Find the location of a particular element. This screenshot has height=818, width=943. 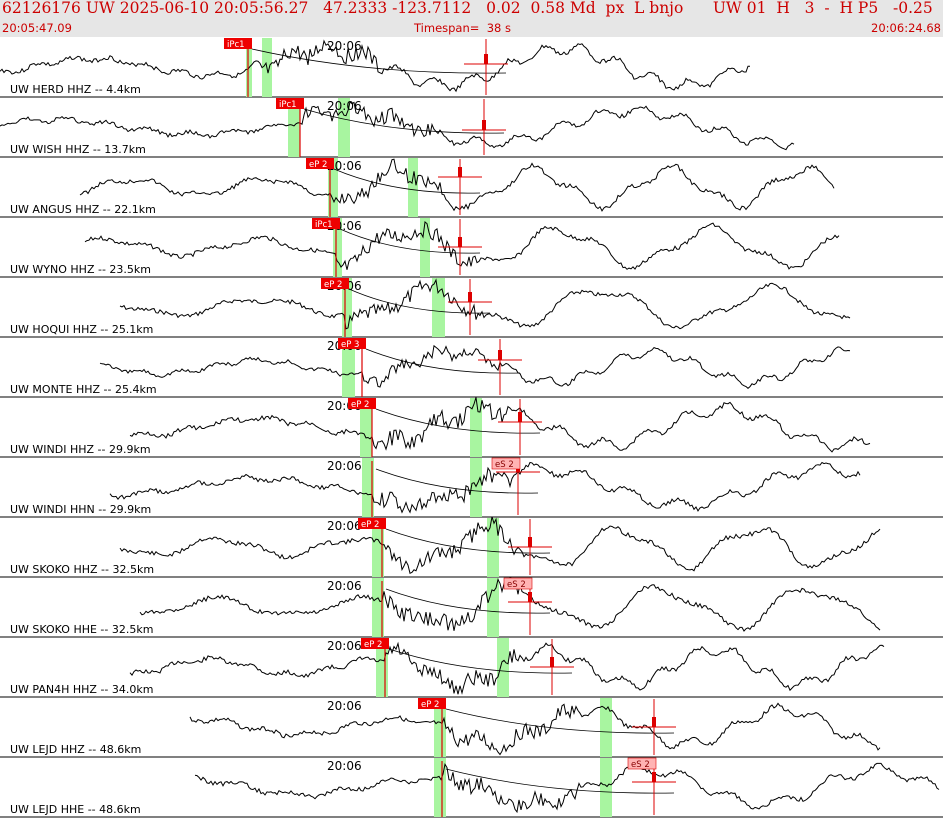

start-time-label: 20:05:47.09 is located at coordinates (37, 28).